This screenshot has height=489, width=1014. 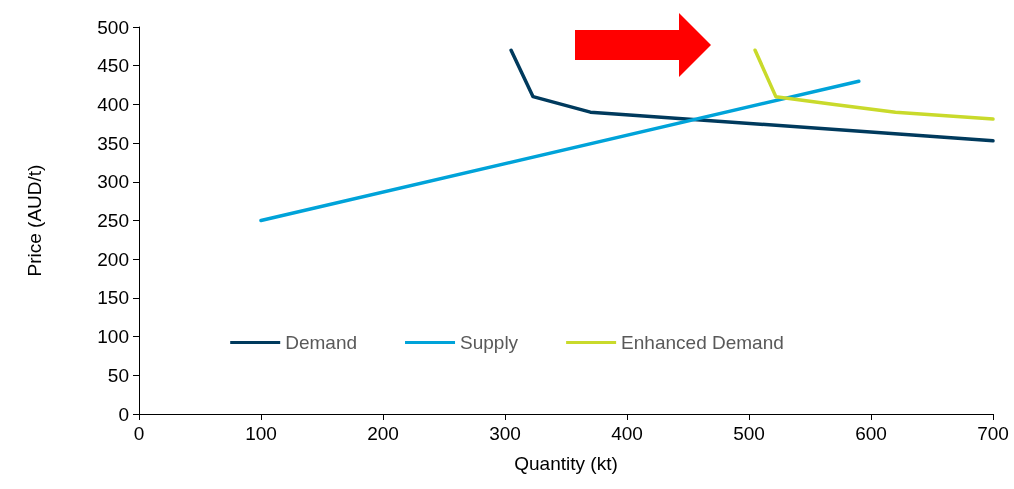 What do you see at coordinates (113, 220) in the screenshot?
I see `y-tick-label: 250` at bounding box center [113, 220].